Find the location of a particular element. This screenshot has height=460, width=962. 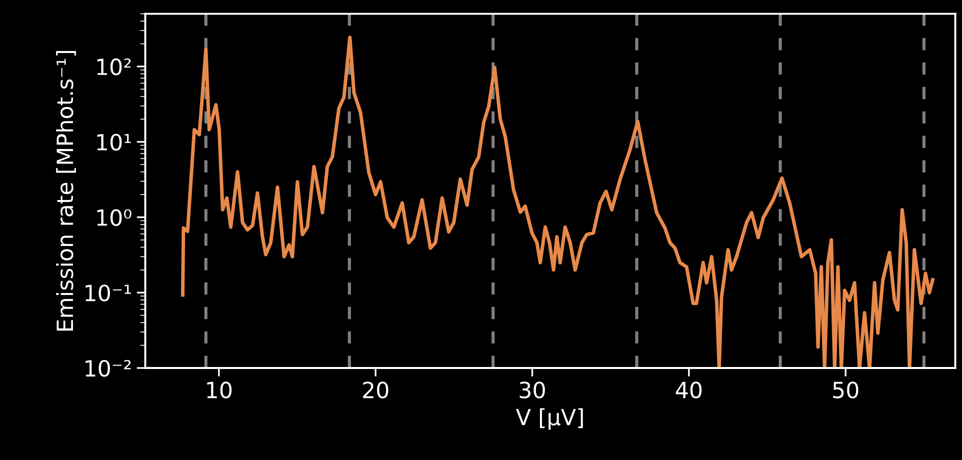

y-tick-label: 10⁻² is located at coordinates (108, 368).